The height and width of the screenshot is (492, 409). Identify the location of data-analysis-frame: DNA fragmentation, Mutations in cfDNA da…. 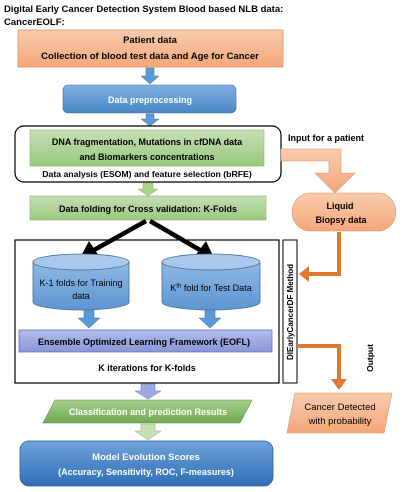
(148, 154).